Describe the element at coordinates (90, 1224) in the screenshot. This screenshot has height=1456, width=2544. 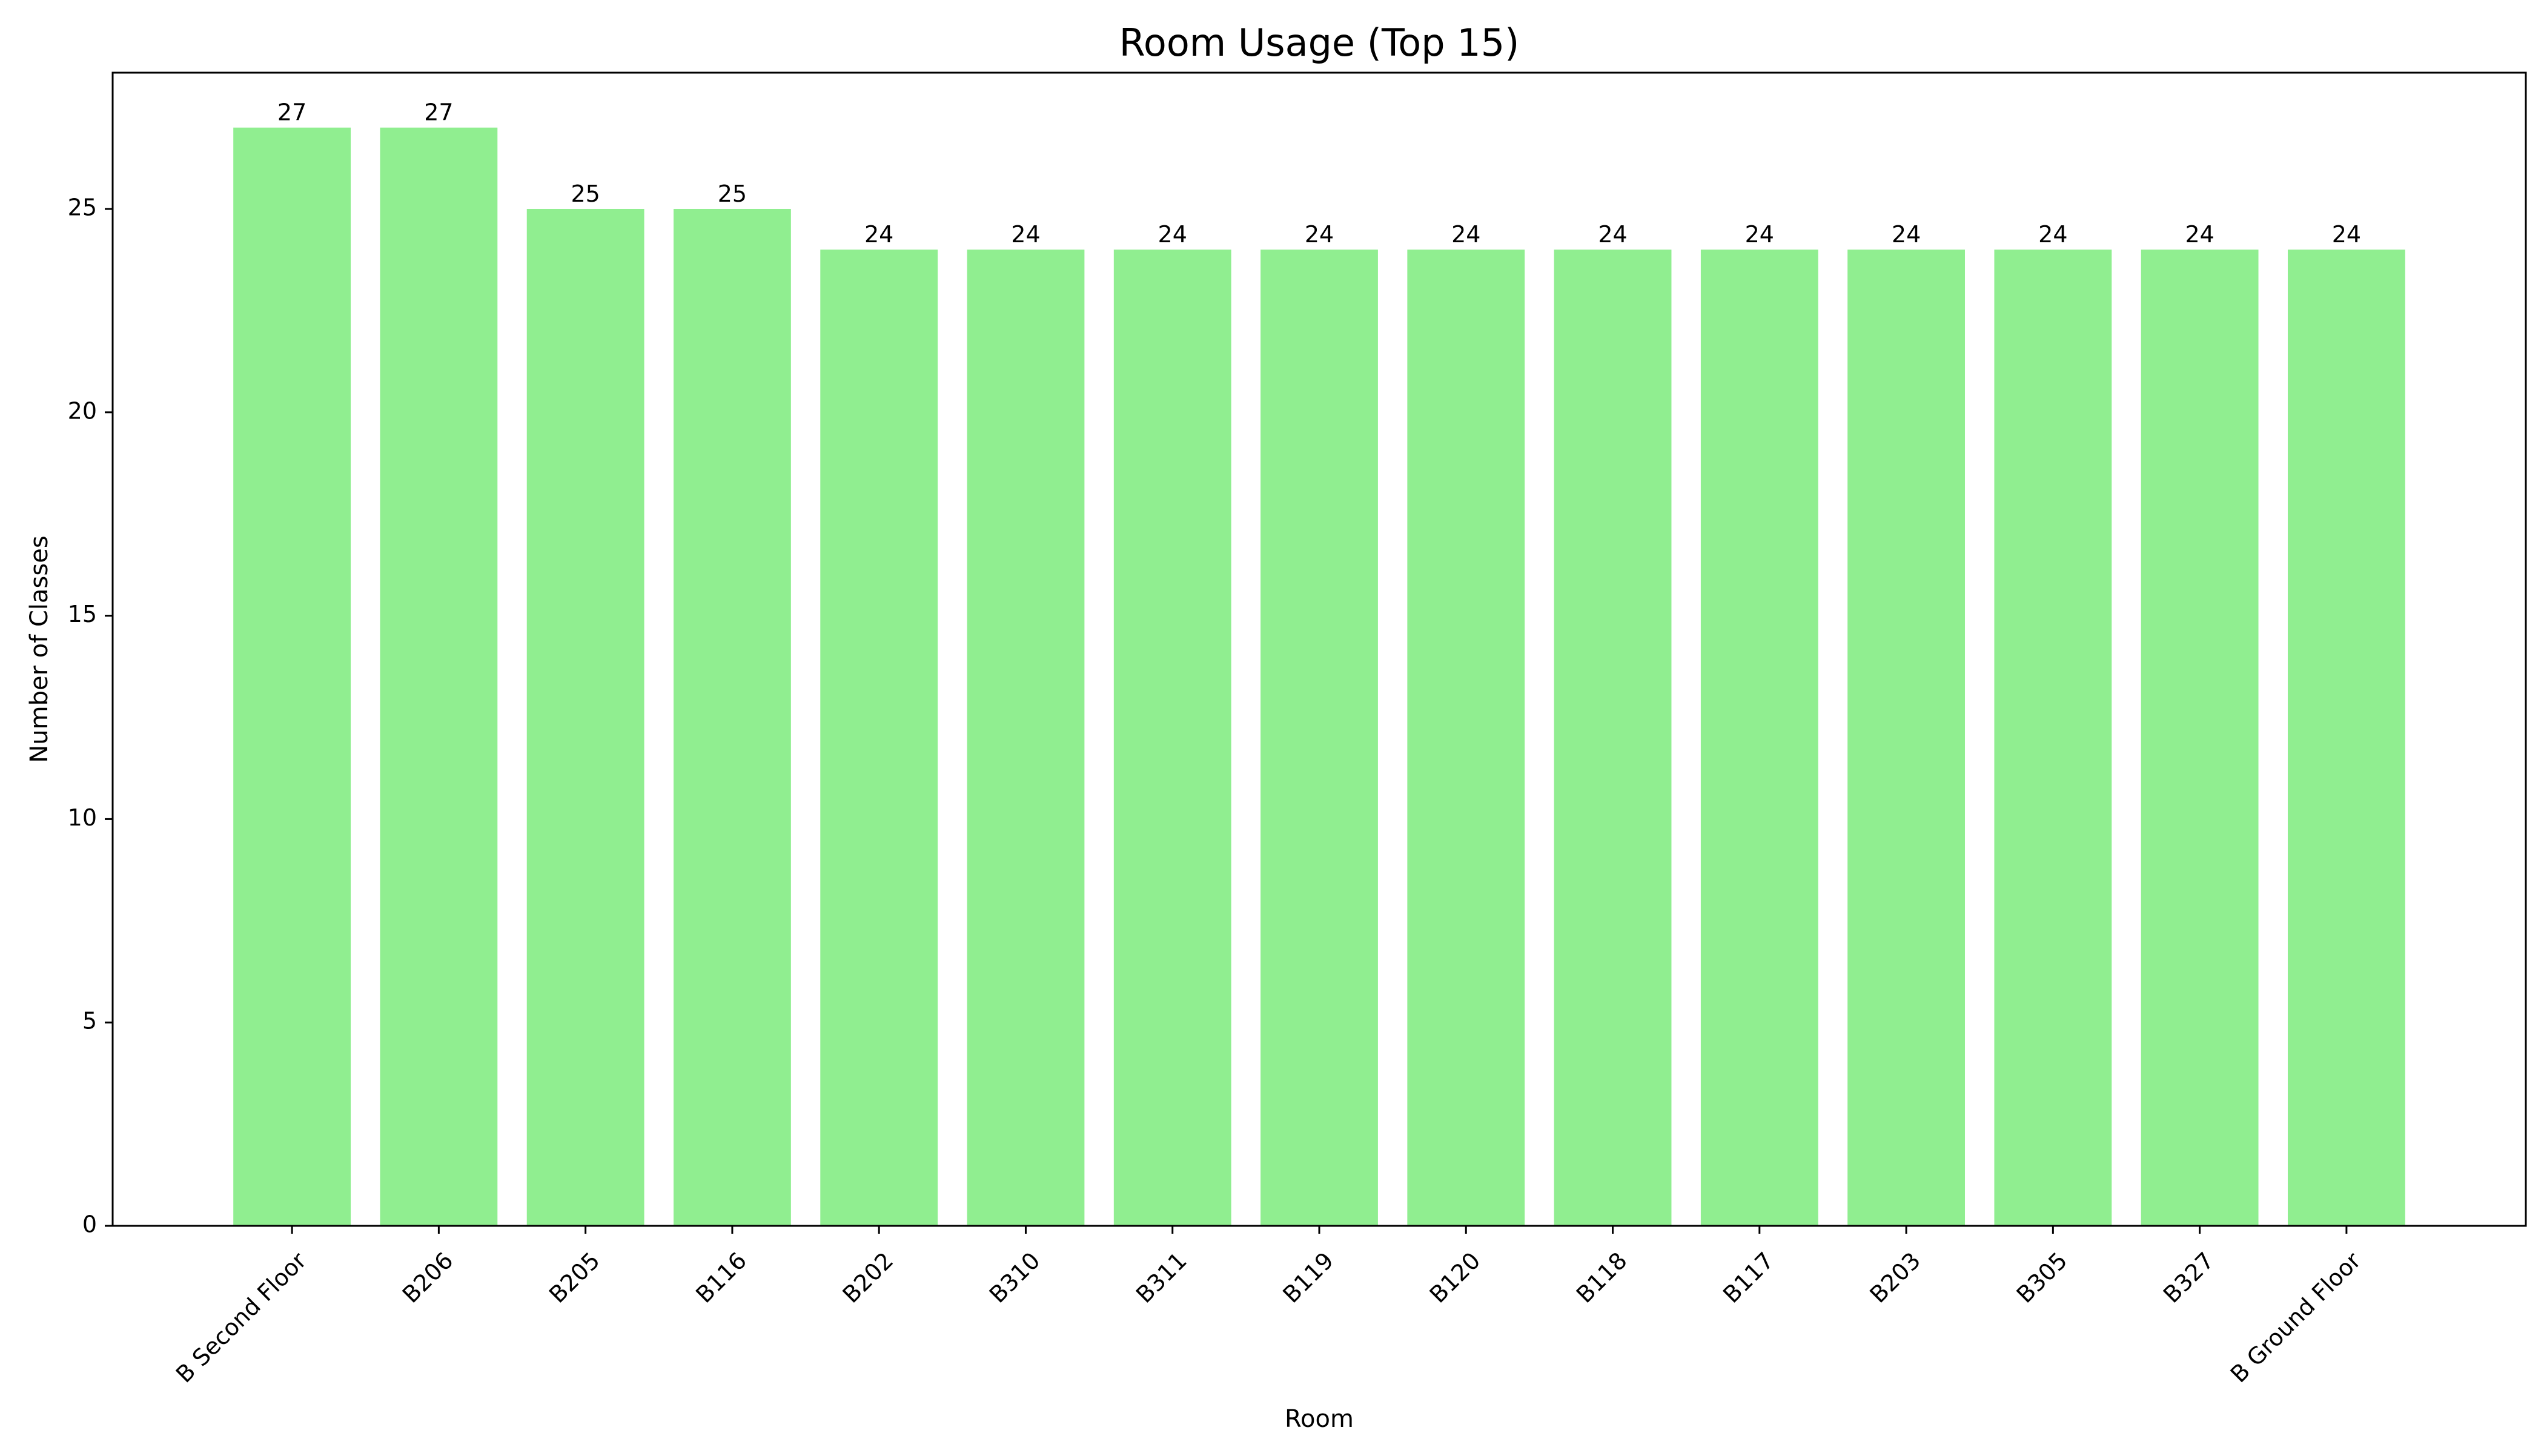
I see `y-tick-label: 0` at that location.